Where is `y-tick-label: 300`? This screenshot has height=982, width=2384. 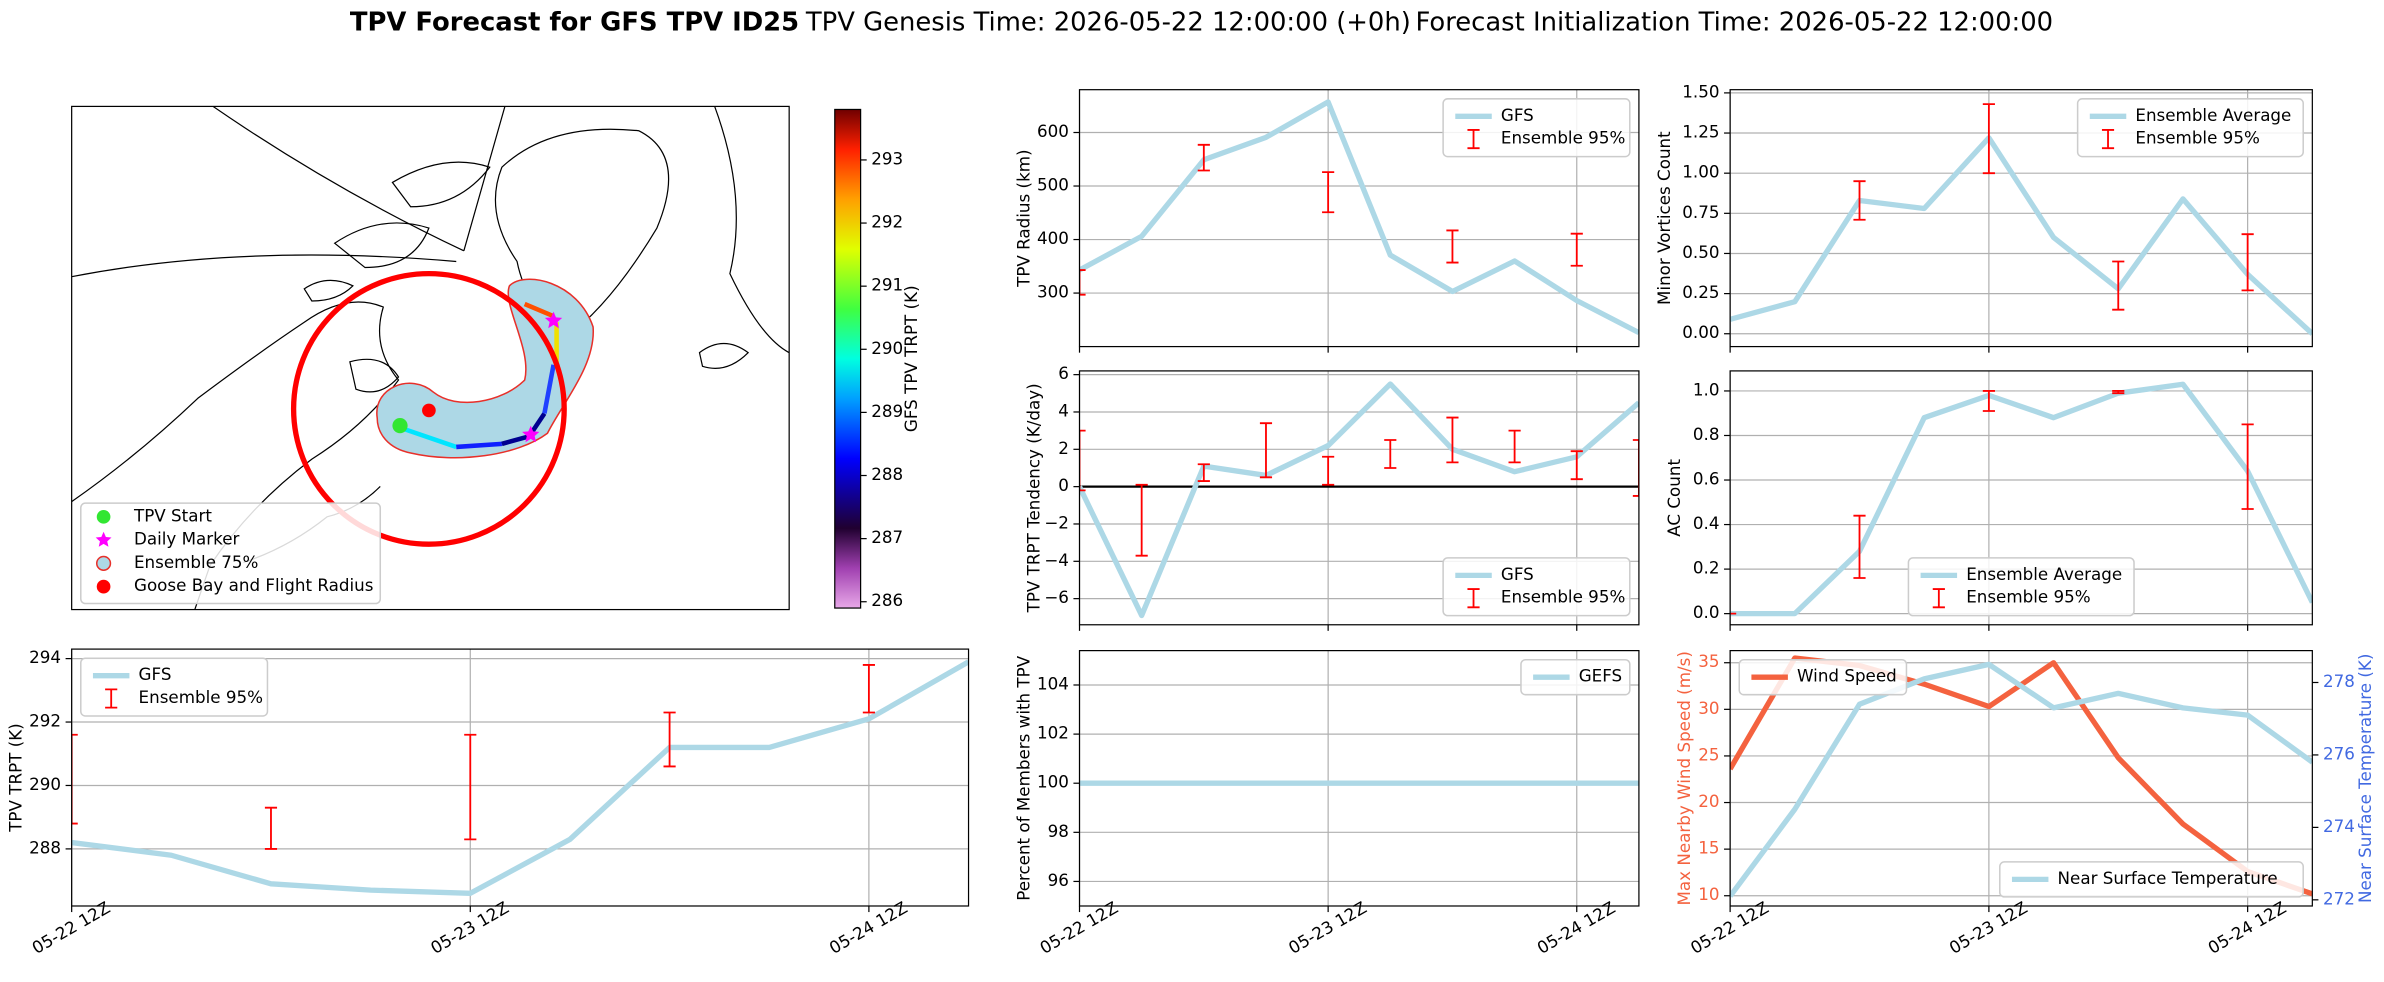 y-tick-label: 300 is located at coordinates (1053, 292).